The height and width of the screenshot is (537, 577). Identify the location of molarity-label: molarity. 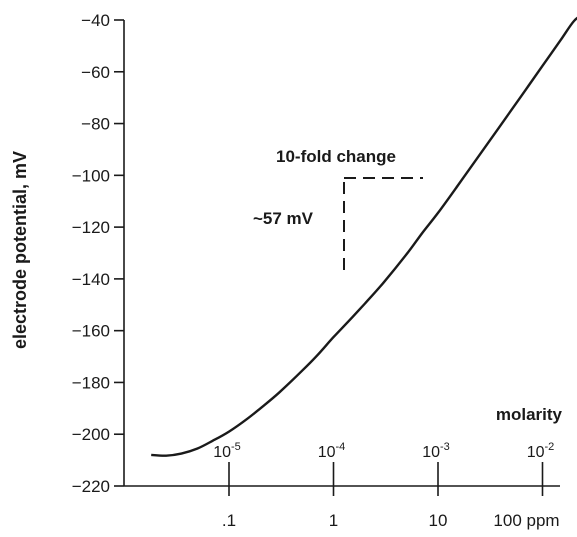
(529, 414).